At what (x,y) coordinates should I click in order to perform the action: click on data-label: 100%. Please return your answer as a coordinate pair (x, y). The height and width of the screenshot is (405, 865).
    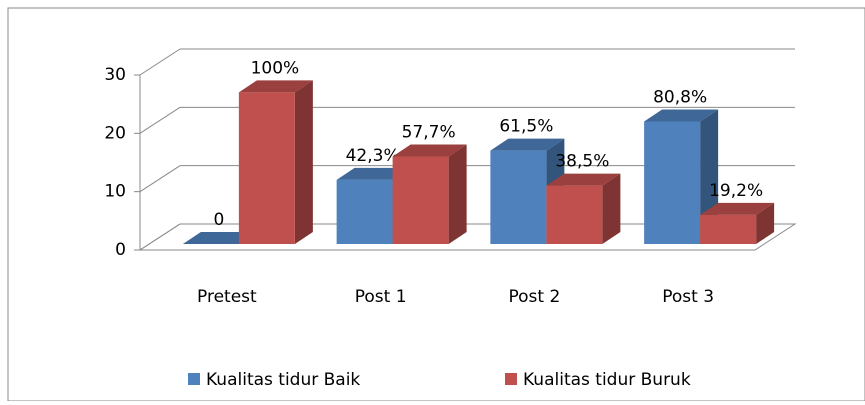
    Looking at the image, I should click on (275, 68).